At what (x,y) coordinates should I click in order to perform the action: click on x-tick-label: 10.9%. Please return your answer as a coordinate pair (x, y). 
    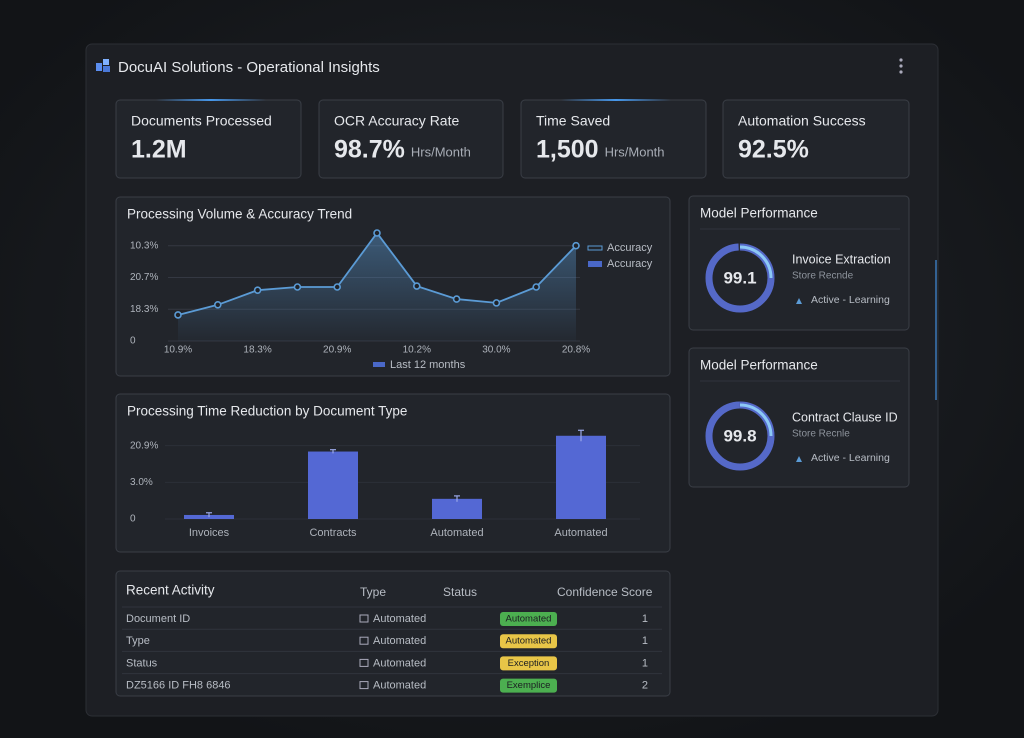
    Looking at the image, I should click on (178, 350).